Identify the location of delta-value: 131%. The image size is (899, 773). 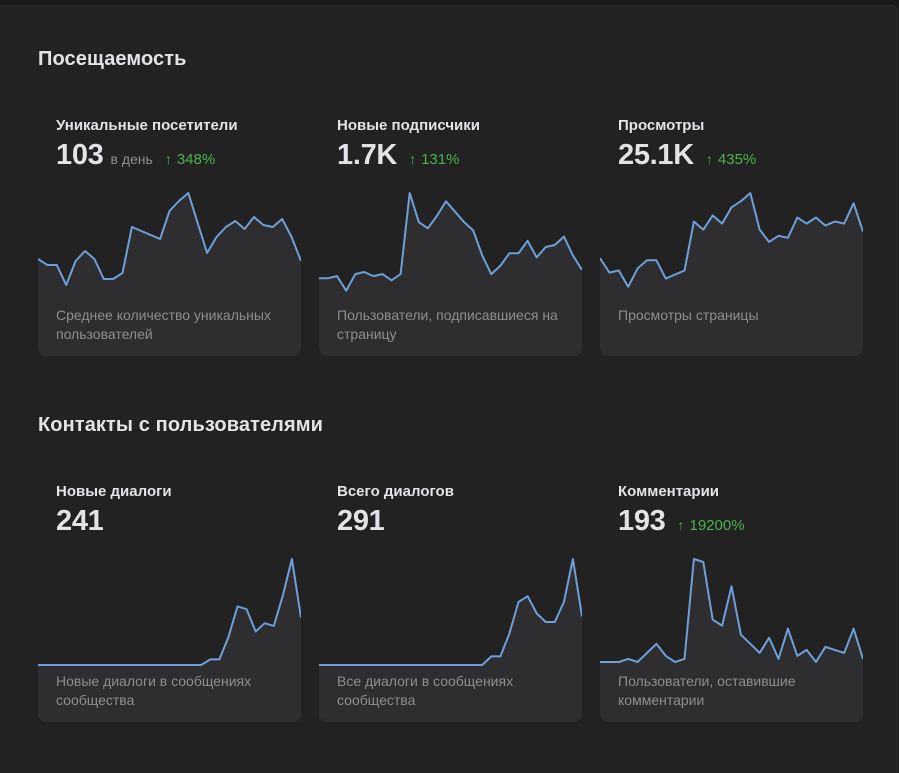
(440, 159).